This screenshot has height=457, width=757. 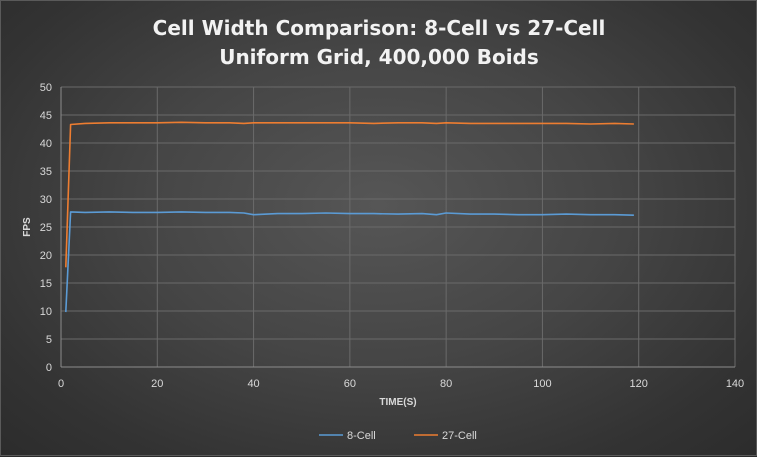 What do you see at coordinates (46, 312) in the screenshot?
I see `y-tick-label: 10` at bounding box center [46, 312].